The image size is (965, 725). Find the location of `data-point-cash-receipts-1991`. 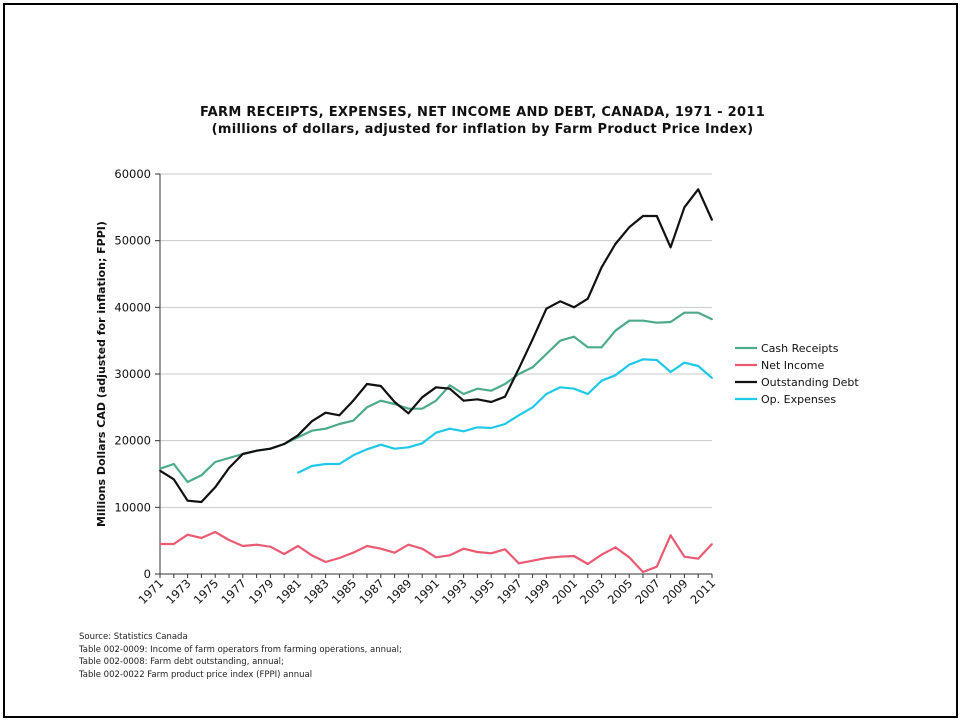

data-point-cash-receipts-1991 is located at coordinates (436, 400).